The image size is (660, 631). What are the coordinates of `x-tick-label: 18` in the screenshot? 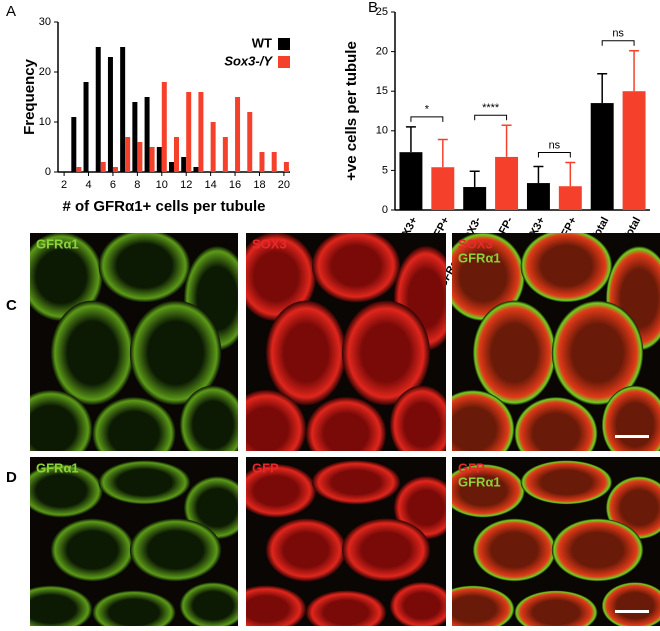 It's located at (259, 185).